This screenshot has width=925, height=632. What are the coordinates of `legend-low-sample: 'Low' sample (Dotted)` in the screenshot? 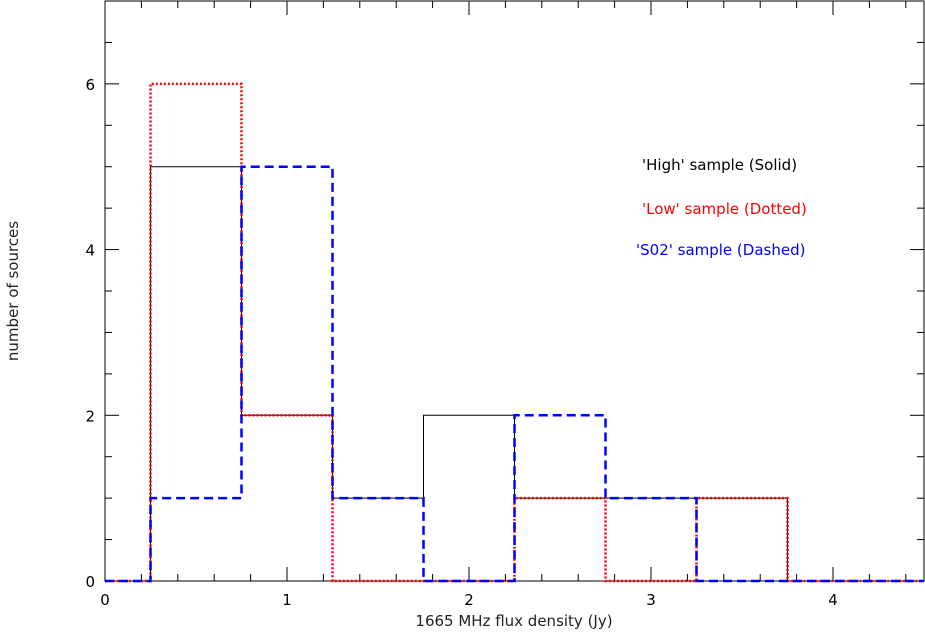 It's located at (724, 209).